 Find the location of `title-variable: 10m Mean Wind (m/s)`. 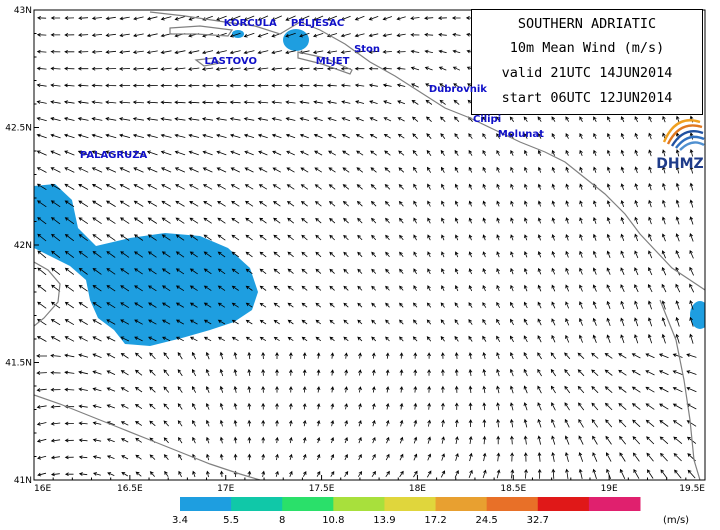

title-variable: 10m Mean Wind (m/s) is located at coordinates (587, 48).